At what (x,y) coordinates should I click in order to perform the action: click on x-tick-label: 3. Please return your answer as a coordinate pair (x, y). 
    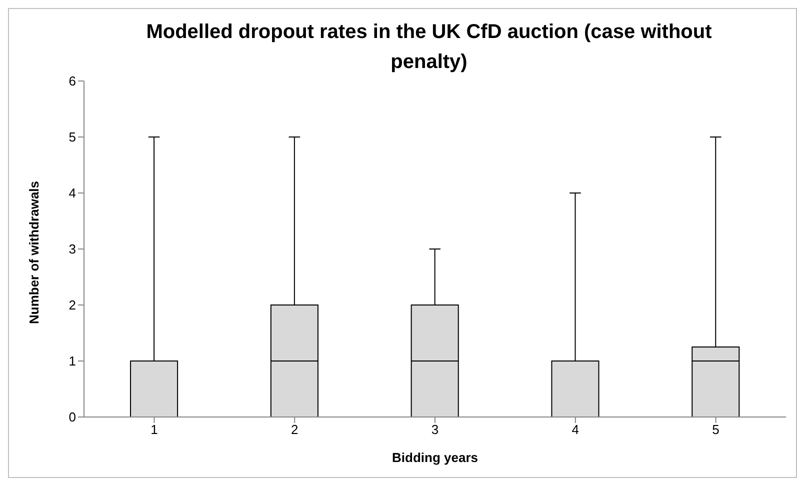
    Looking at the image, I should click on (435, 430).